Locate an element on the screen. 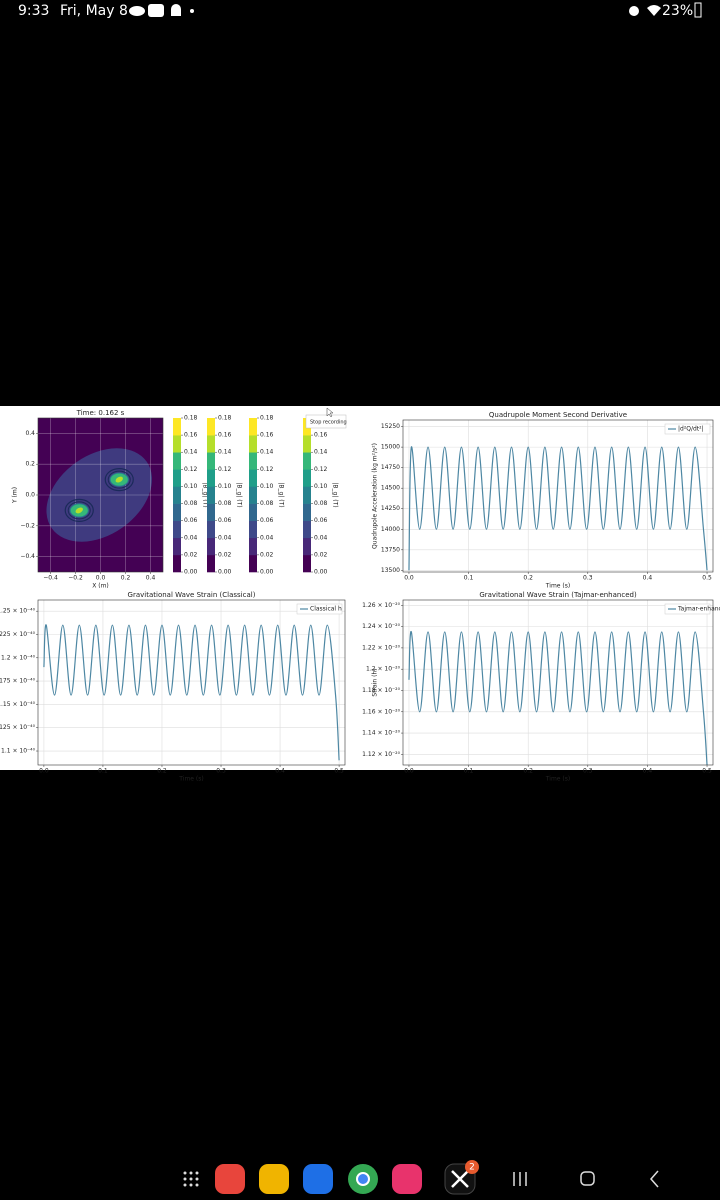  badge-count: 2 is located at coordinates (472, 1168).